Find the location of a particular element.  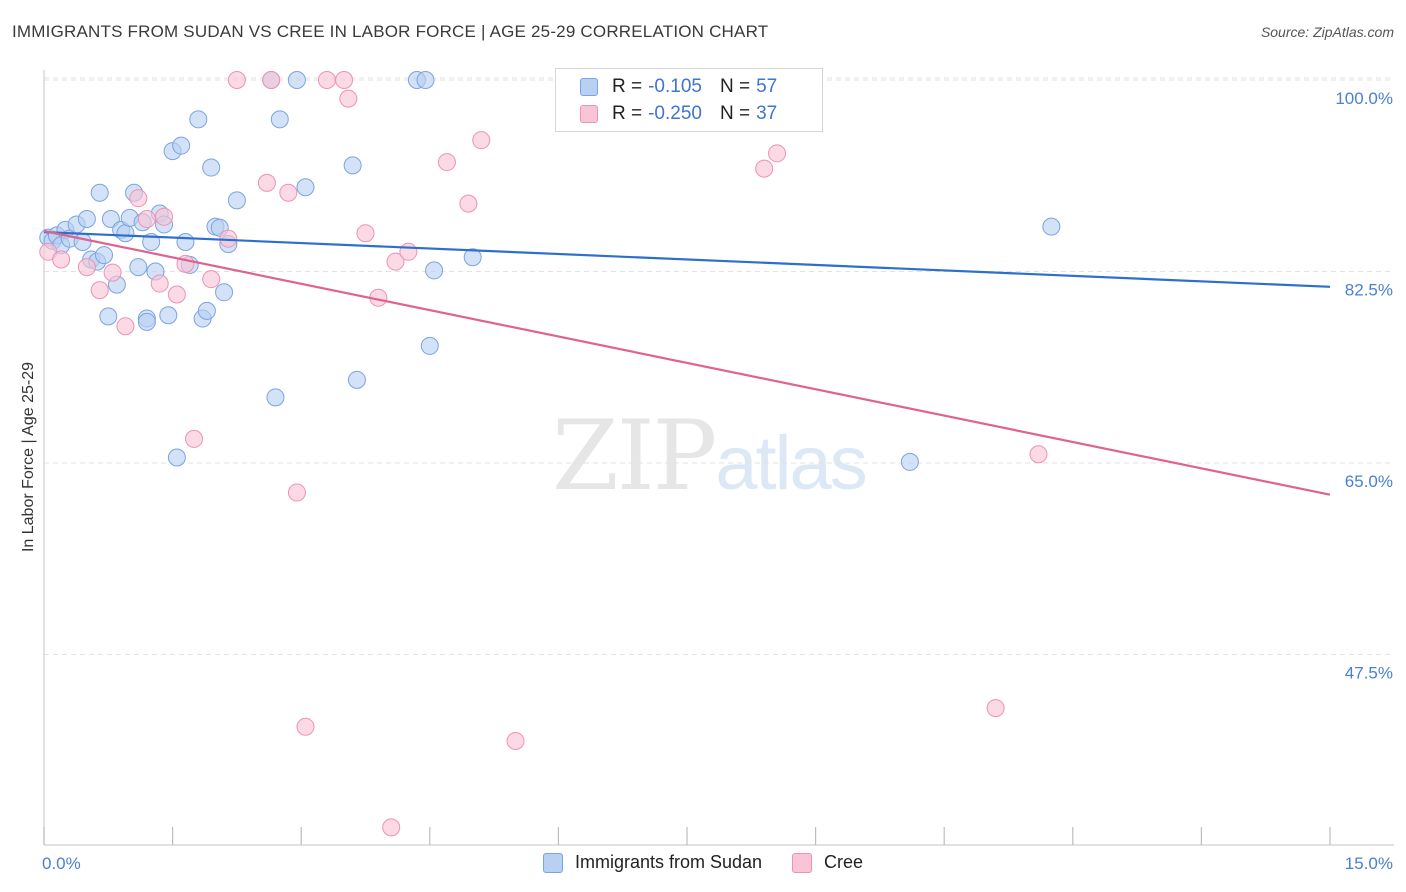

legend-n-label: N = is located at coordinates (735, 113).